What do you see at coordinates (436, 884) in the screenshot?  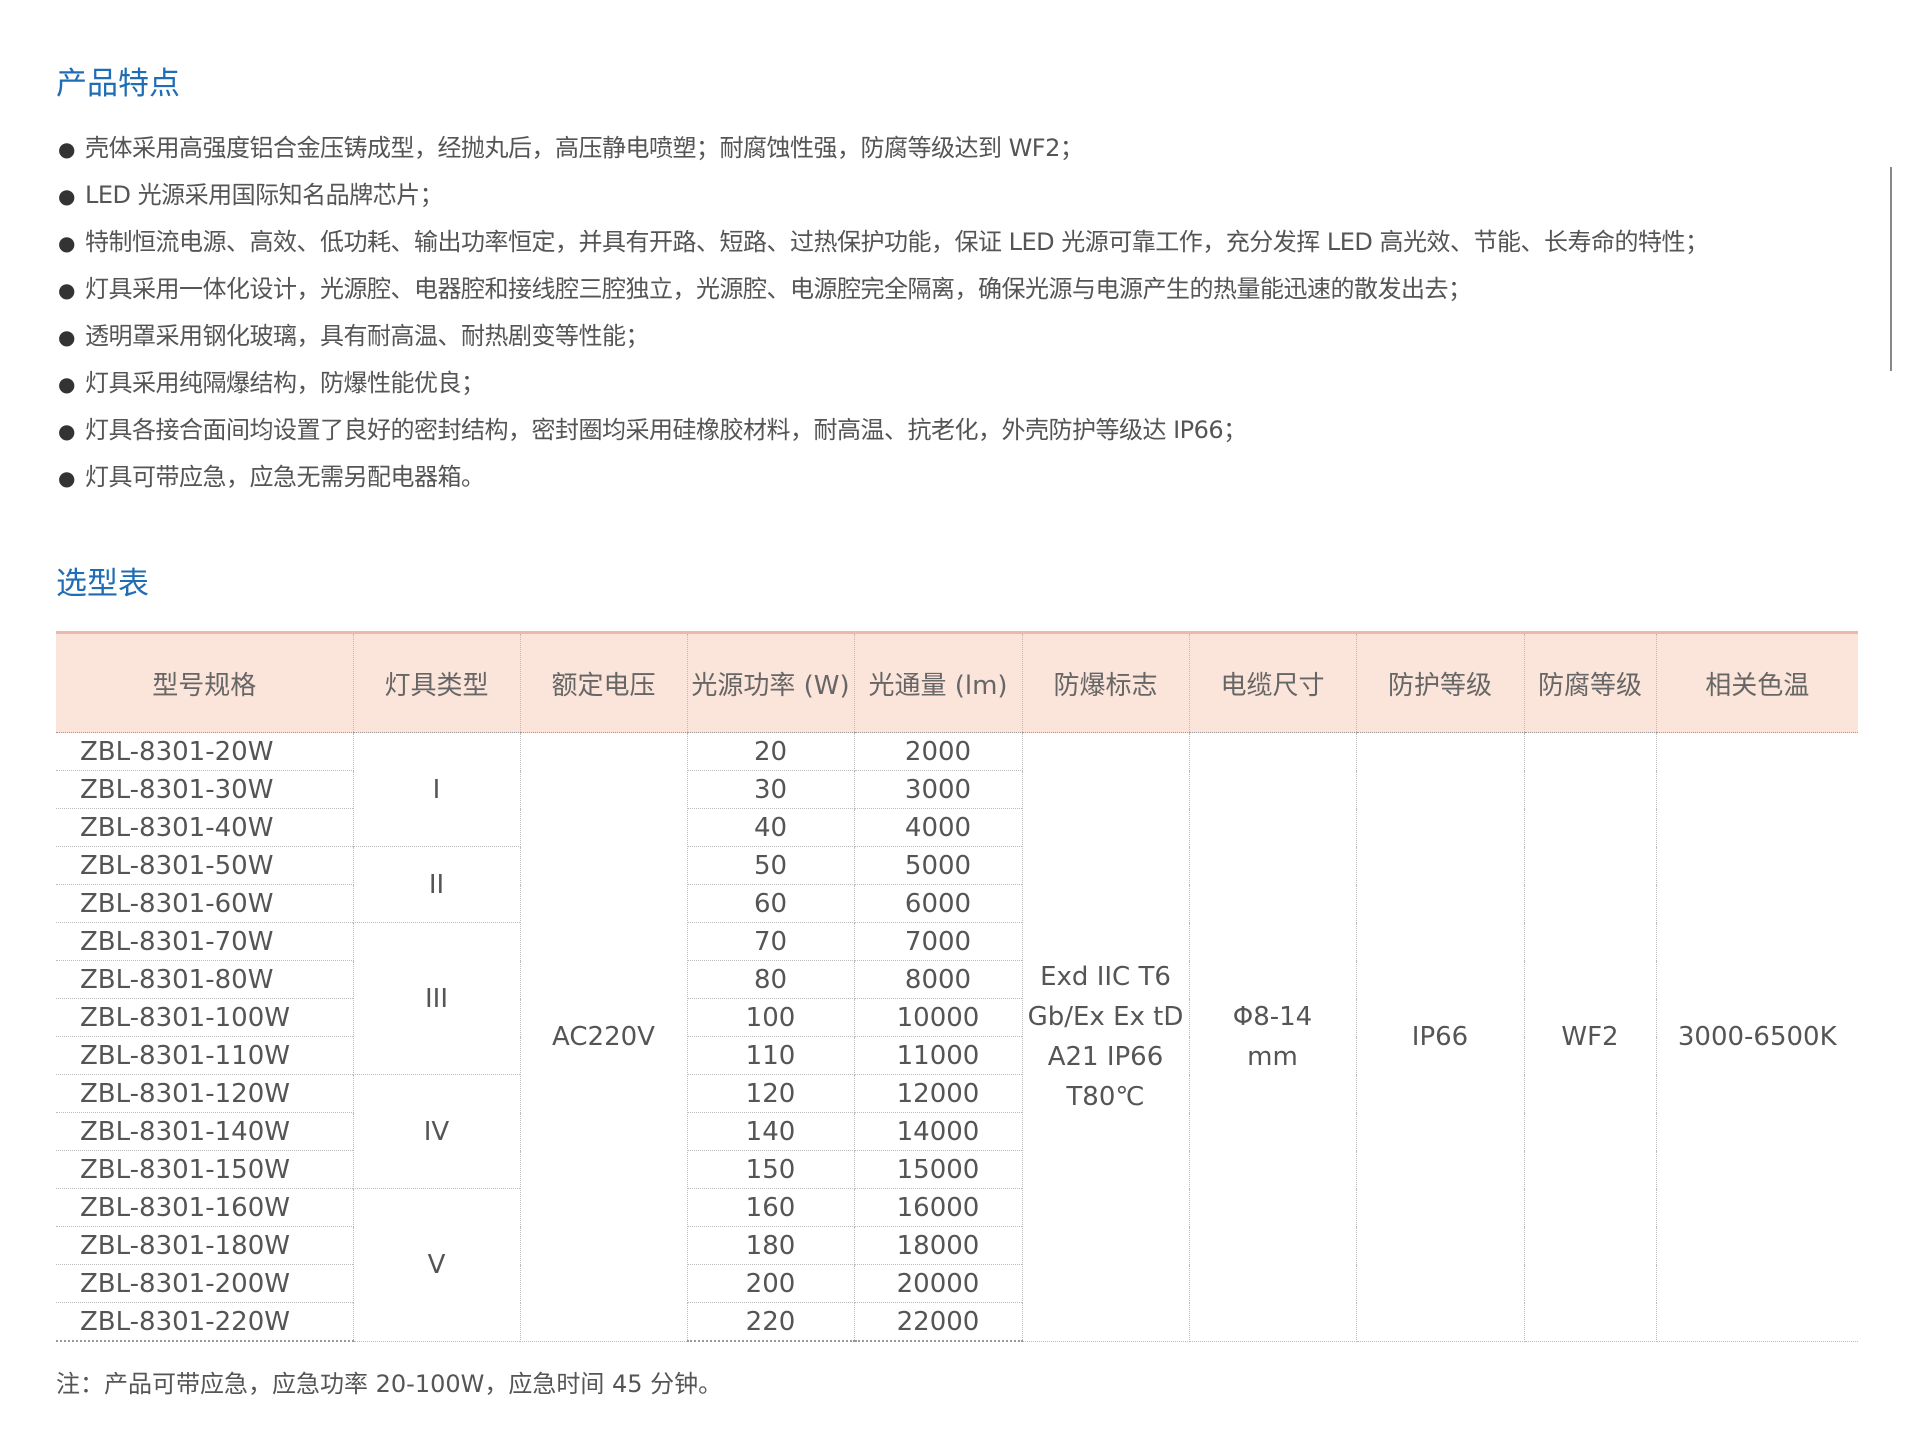 I see `type-cell: II` at bounding box center [436, 884].